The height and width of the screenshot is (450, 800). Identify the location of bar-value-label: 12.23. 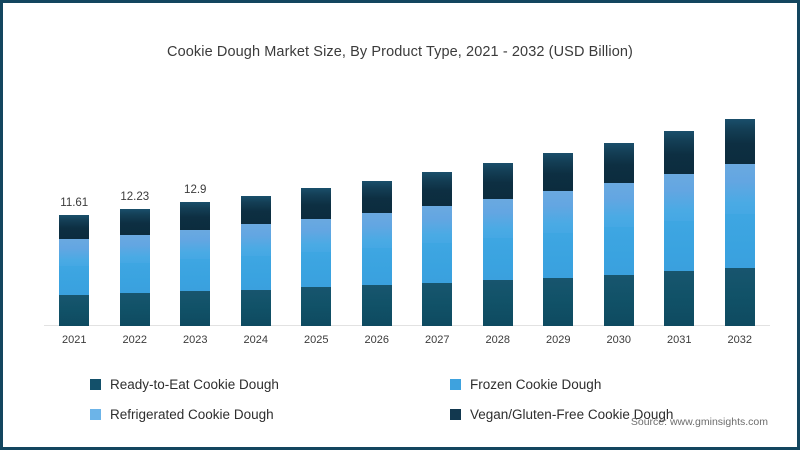
(135, 196).